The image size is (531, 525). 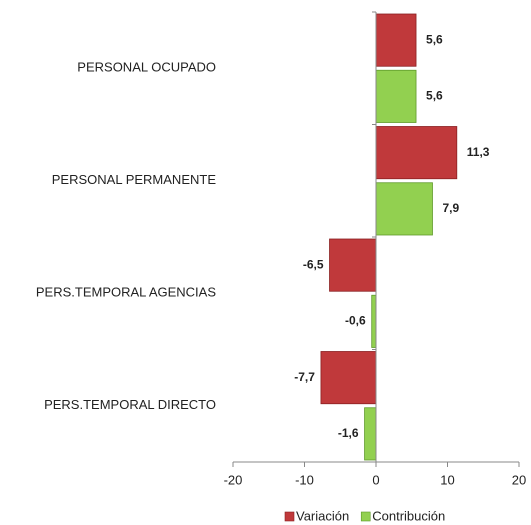 I want to click on category-label: PERS.TEMPORAL DIRECTO, so click(x=130, y=404).